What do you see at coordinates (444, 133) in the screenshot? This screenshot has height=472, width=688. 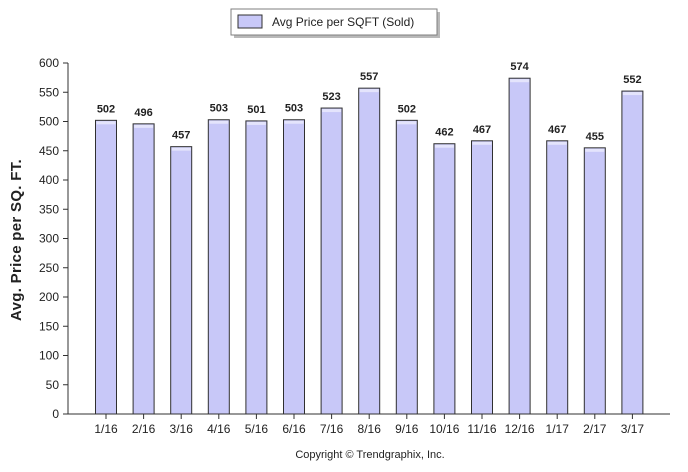 I see `data-label: 462` at bounding box center [444, 133].